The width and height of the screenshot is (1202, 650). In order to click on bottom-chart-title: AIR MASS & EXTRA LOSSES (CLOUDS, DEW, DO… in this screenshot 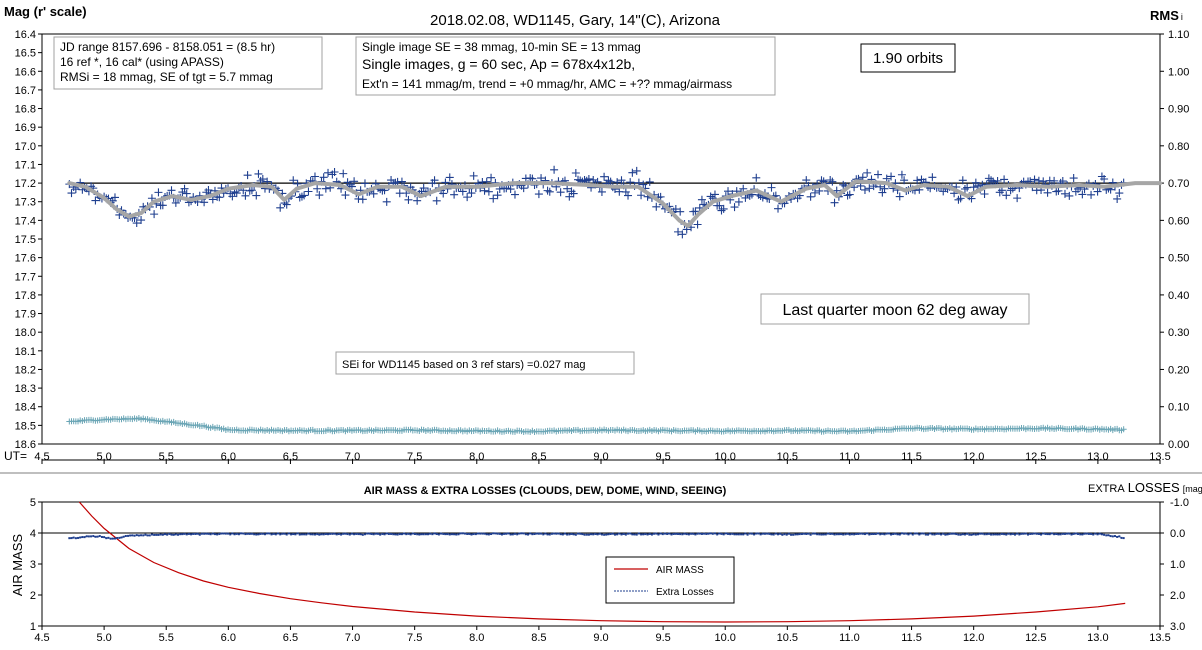, I will do `click(545, 491)`.